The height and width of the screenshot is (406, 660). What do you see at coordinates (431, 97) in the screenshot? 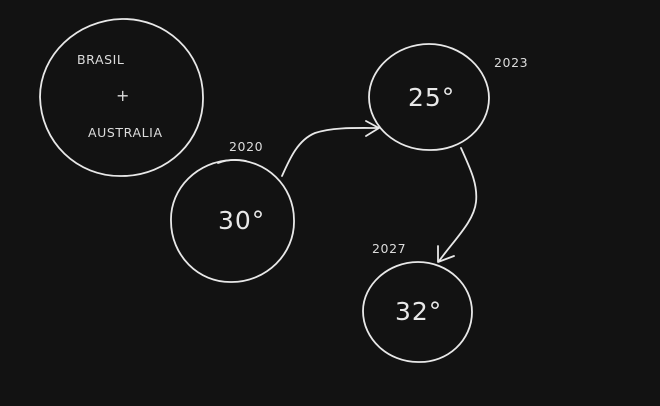
I see `node-2023-value: 25°` at bounding box center [431, 97].